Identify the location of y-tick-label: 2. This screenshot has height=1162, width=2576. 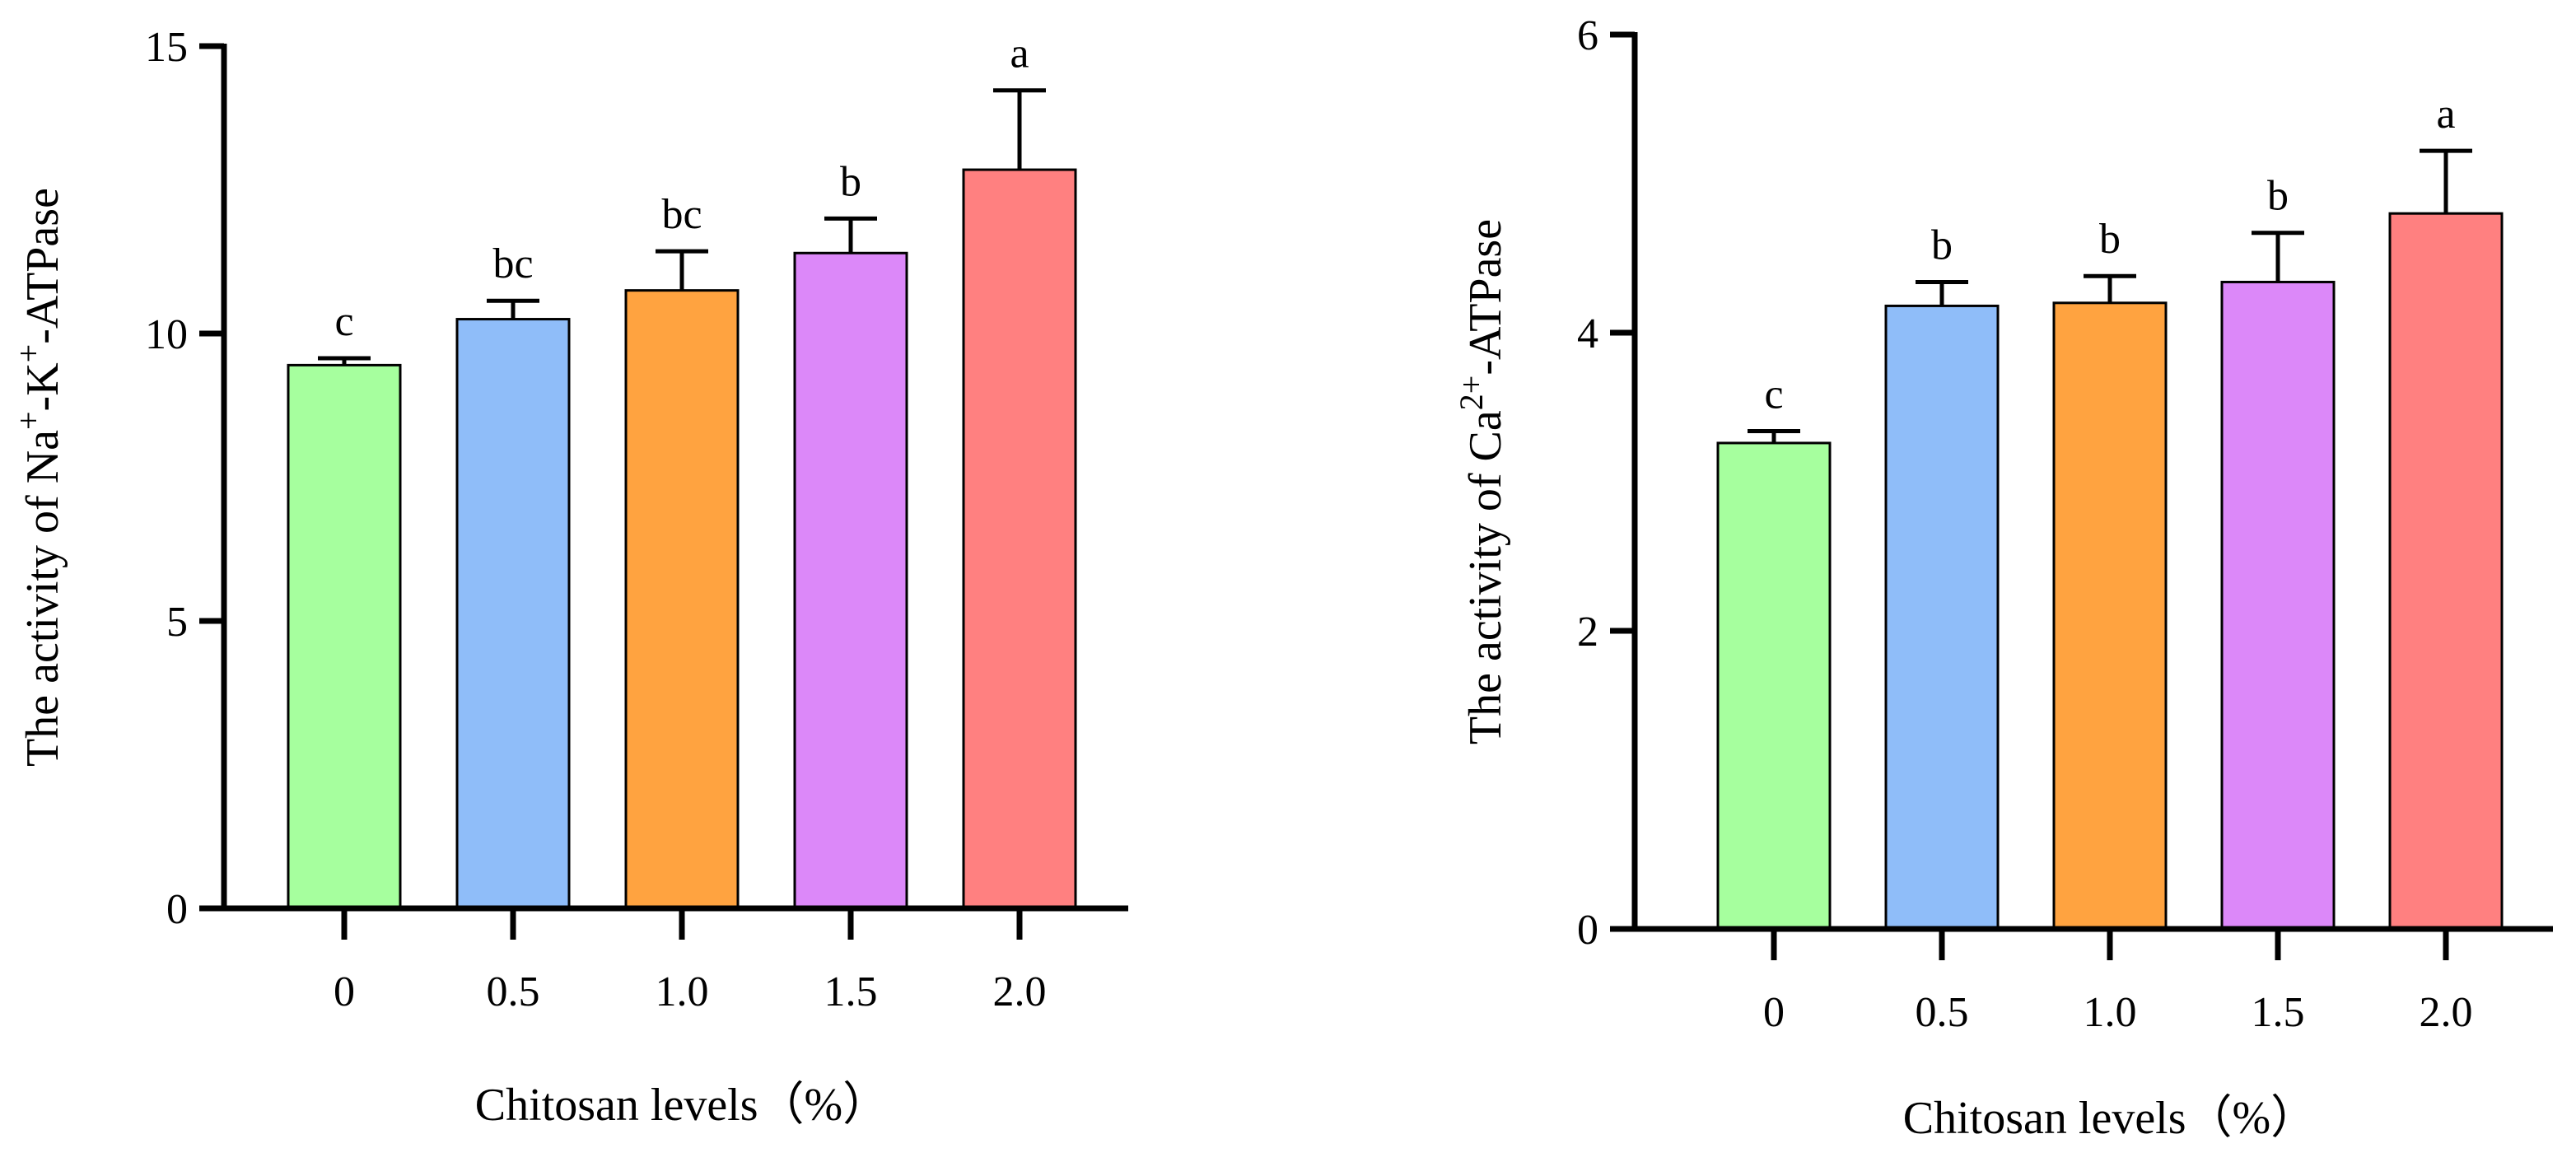
(1587, 632).